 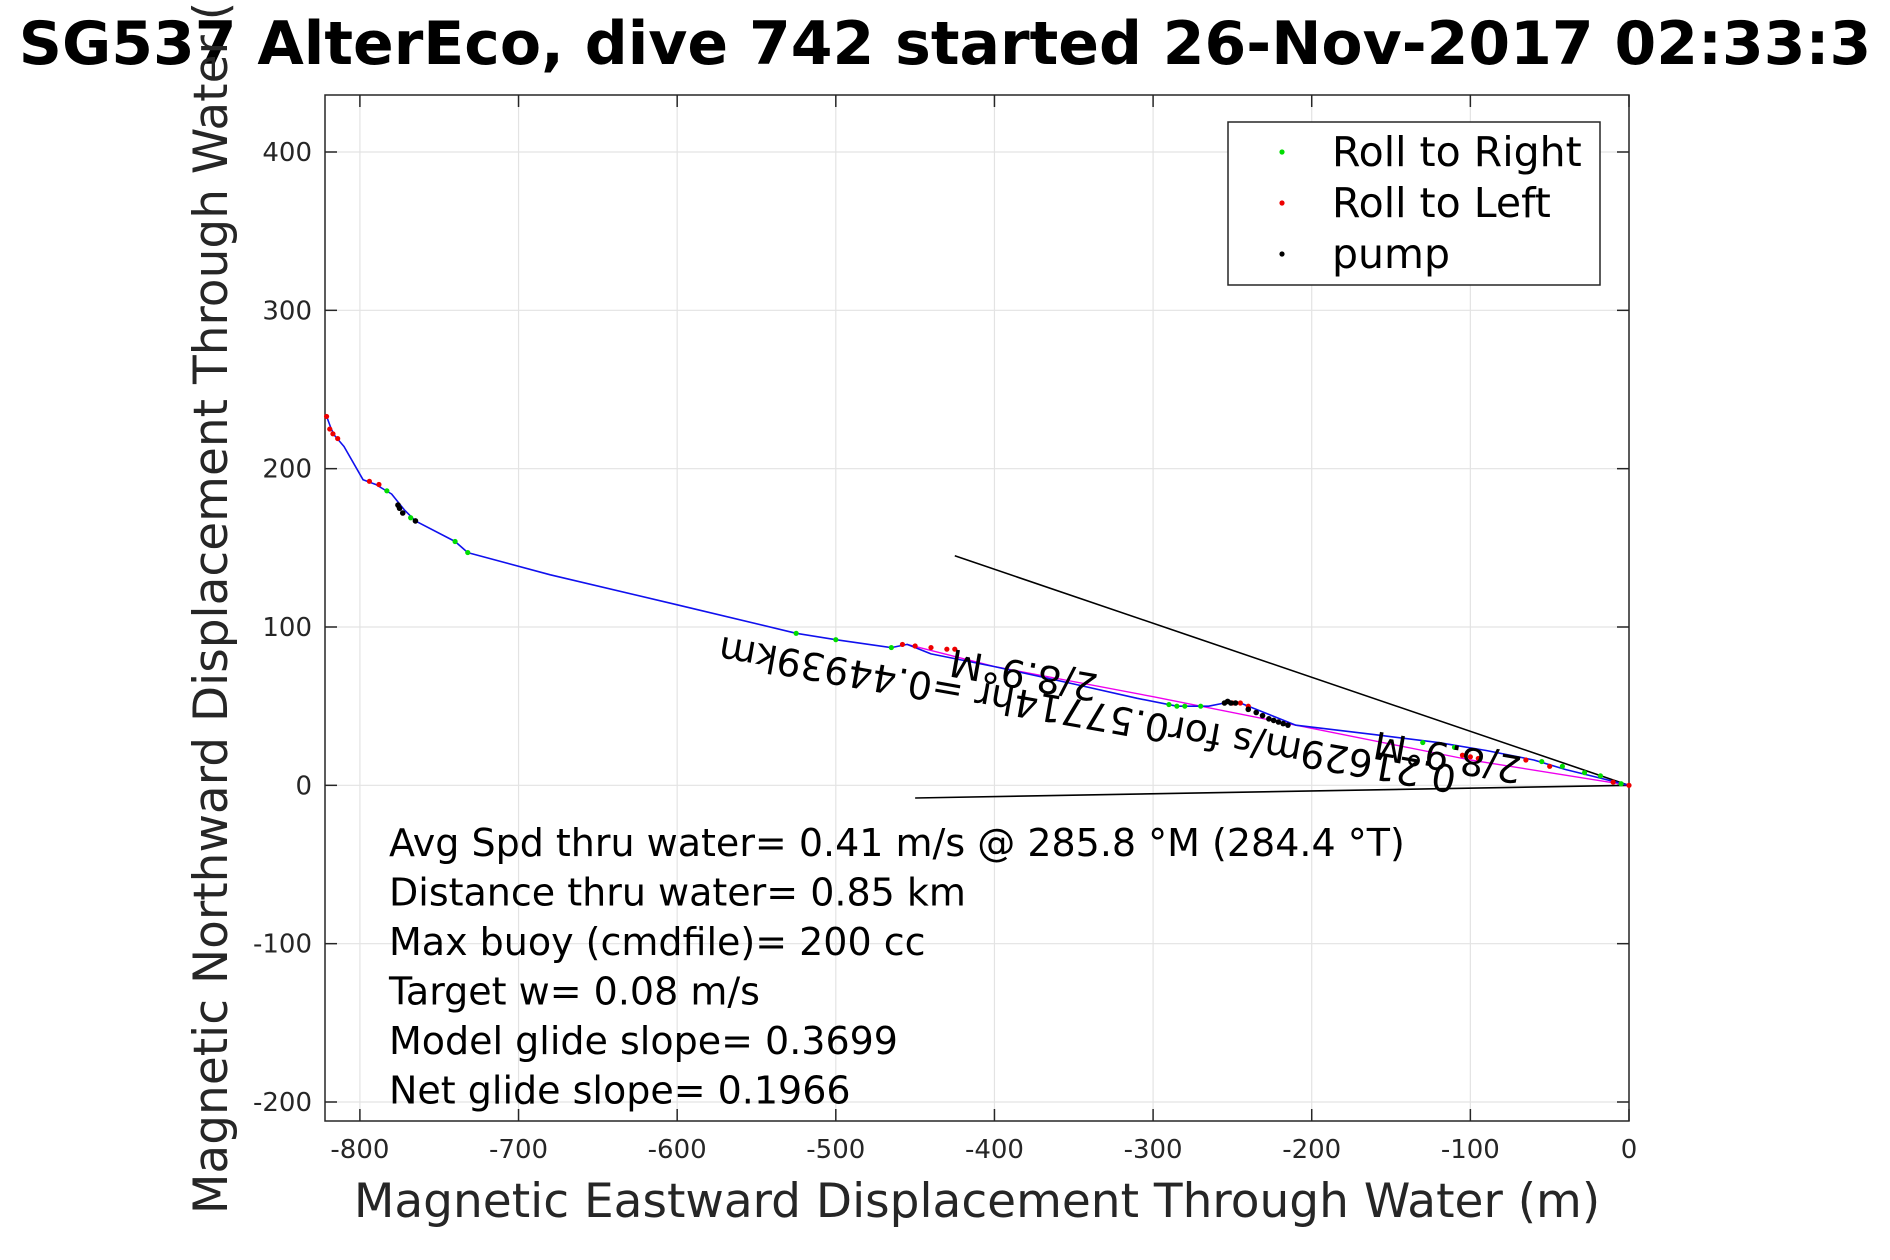 I want to click on x-tick-label: -100, so click(x=1470, y=1150).